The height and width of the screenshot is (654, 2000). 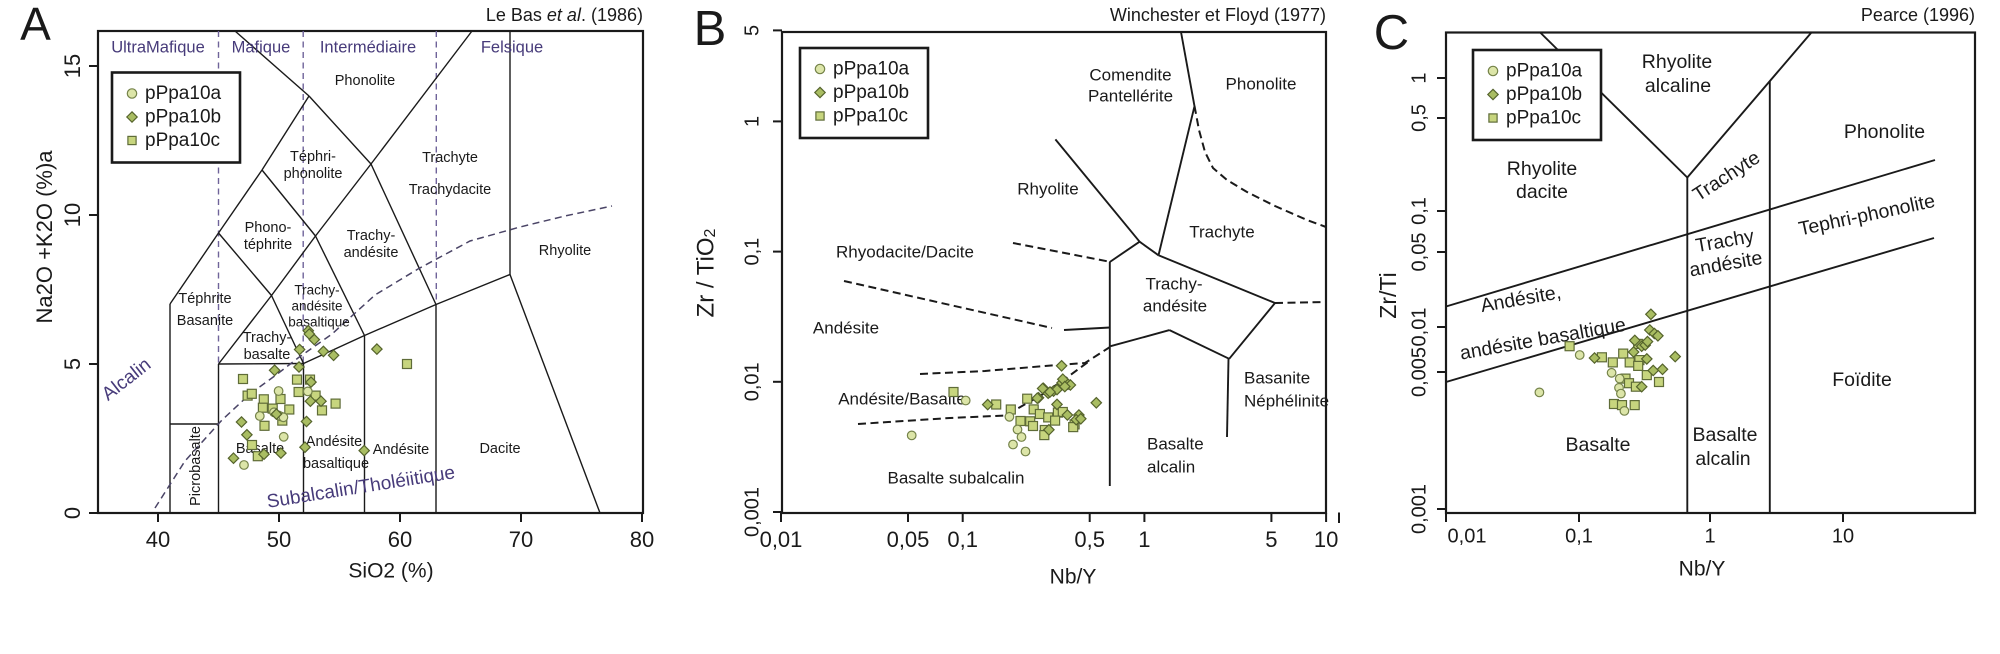 What do you see at coordinates (521, 539) in the screenshot?
I see `svg-text: 70` at bounding box center [521, 539].